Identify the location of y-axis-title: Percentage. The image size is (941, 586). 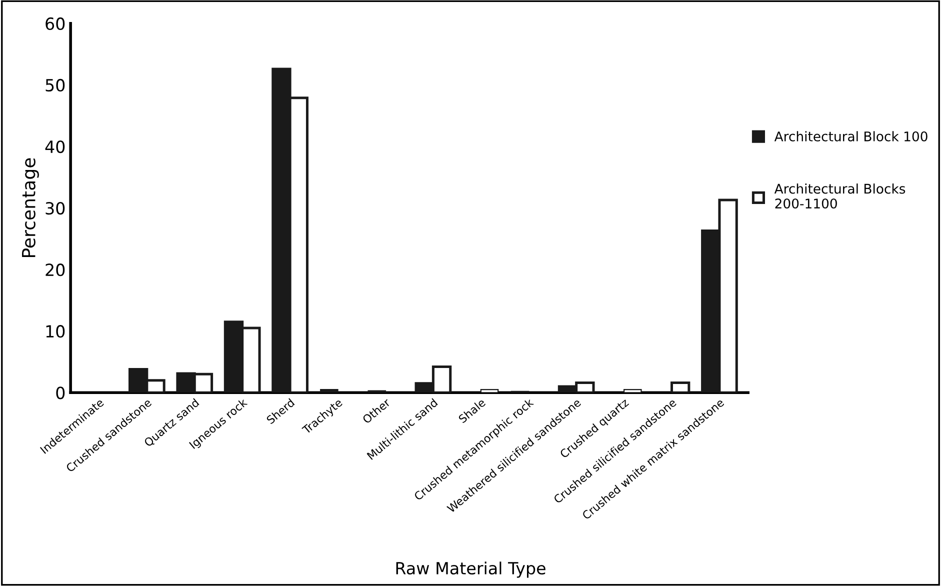
(30, 208).